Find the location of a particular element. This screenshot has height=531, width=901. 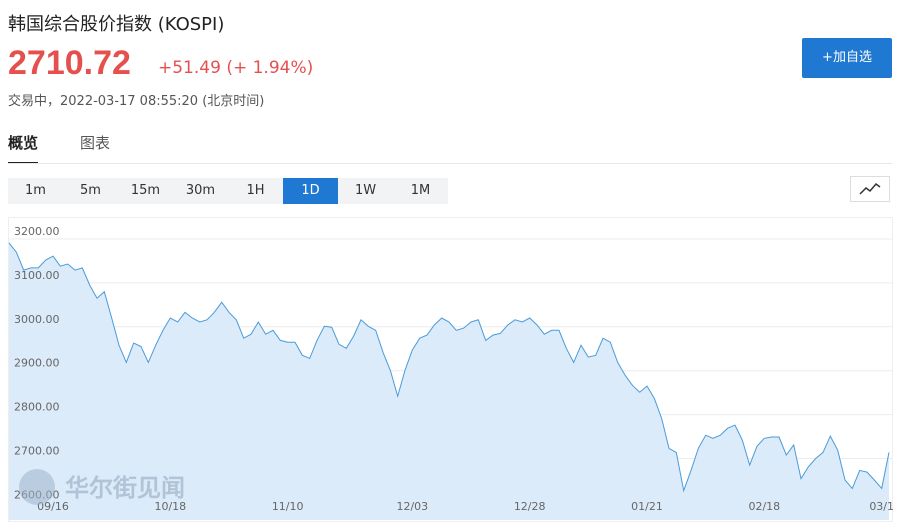

y-tick-label: 2700.00 is located at coordinates (37, 451).